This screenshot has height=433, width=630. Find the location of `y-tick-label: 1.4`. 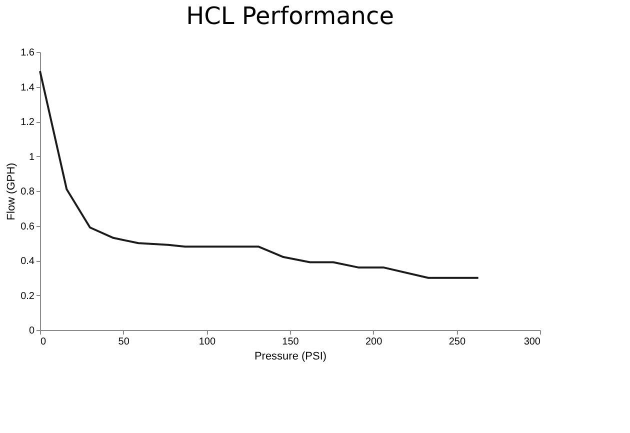

y-tick-label: 1.4 is located at coordinates (27, 88).